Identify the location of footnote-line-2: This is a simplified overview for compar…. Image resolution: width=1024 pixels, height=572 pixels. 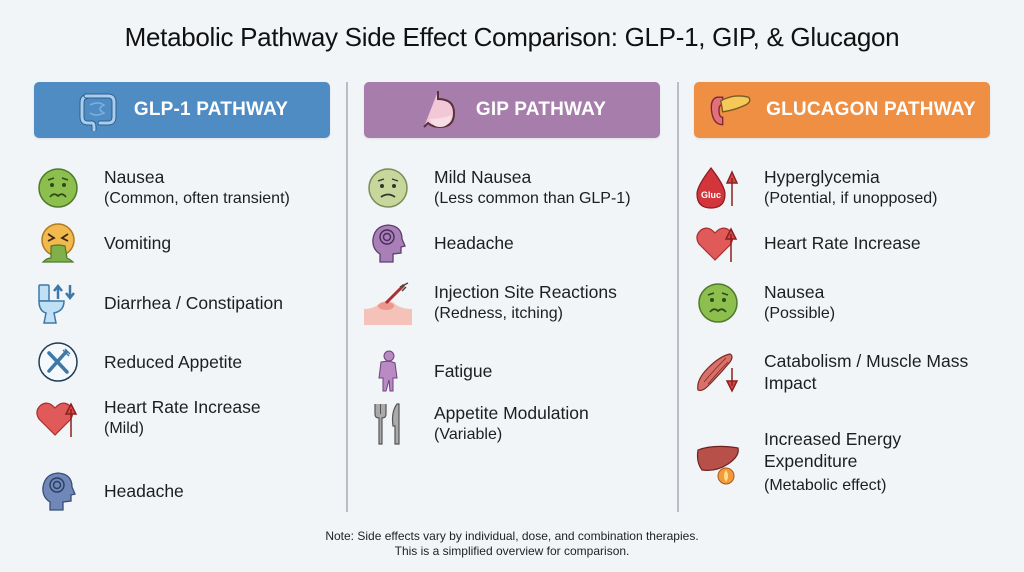
(512, 551).